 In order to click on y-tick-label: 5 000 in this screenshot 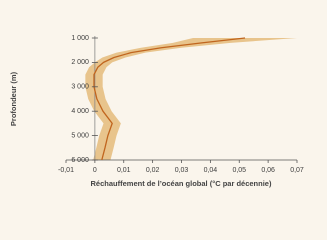, I will do `click(80, 135)`.